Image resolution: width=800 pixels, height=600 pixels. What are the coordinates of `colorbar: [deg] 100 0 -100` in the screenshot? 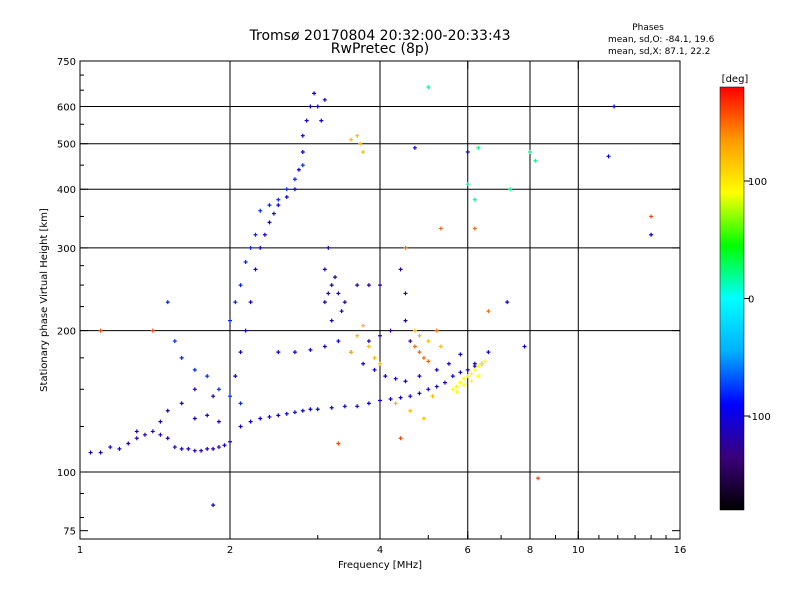 It's located at (745, 292).